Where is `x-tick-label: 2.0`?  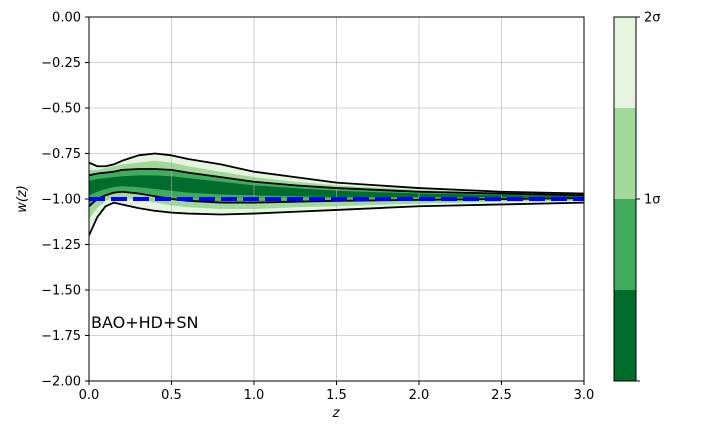 x-tick-label: 2.0 is located at coordinates (419, 395).